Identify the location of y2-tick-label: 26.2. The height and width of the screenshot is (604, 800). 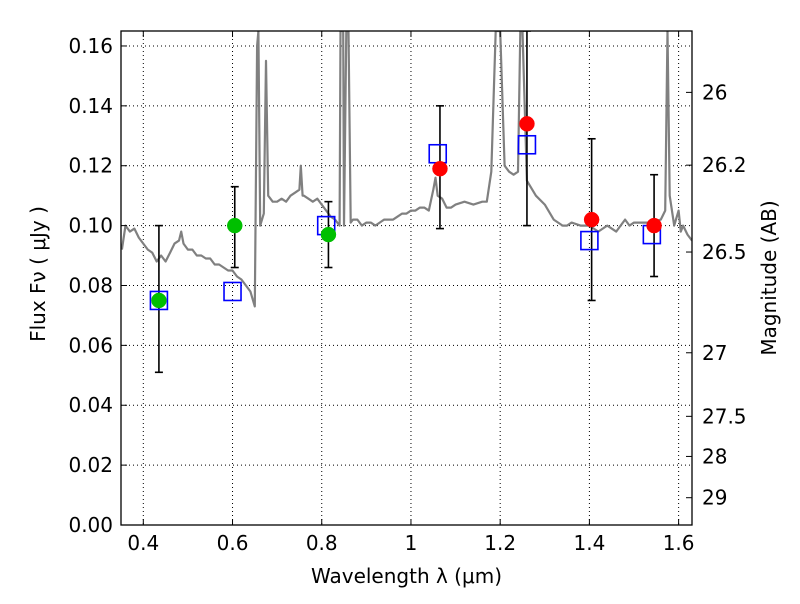
(724, 165).